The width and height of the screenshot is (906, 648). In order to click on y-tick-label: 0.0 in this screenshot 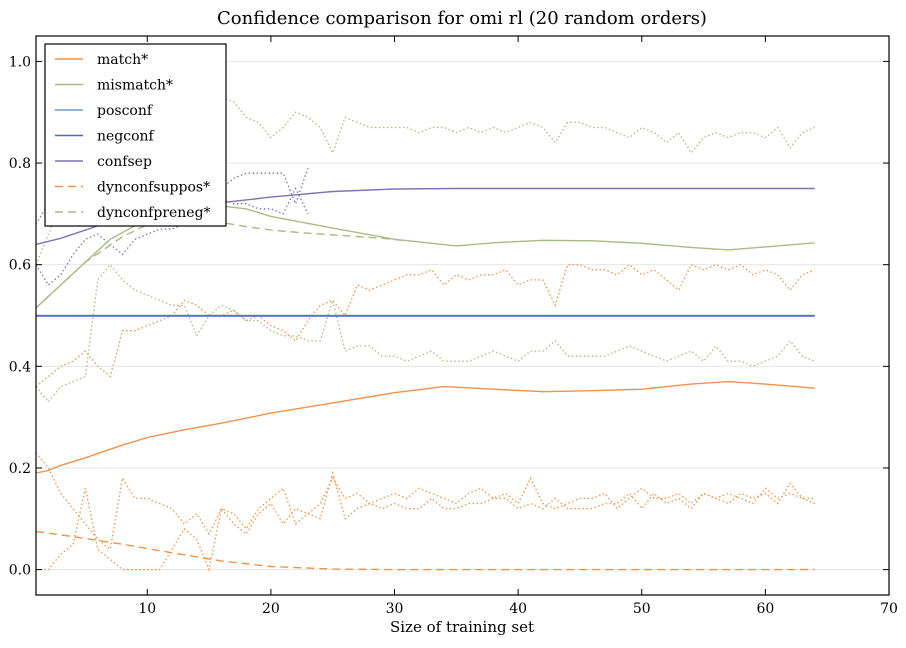, I will do `click(20, 571)`.